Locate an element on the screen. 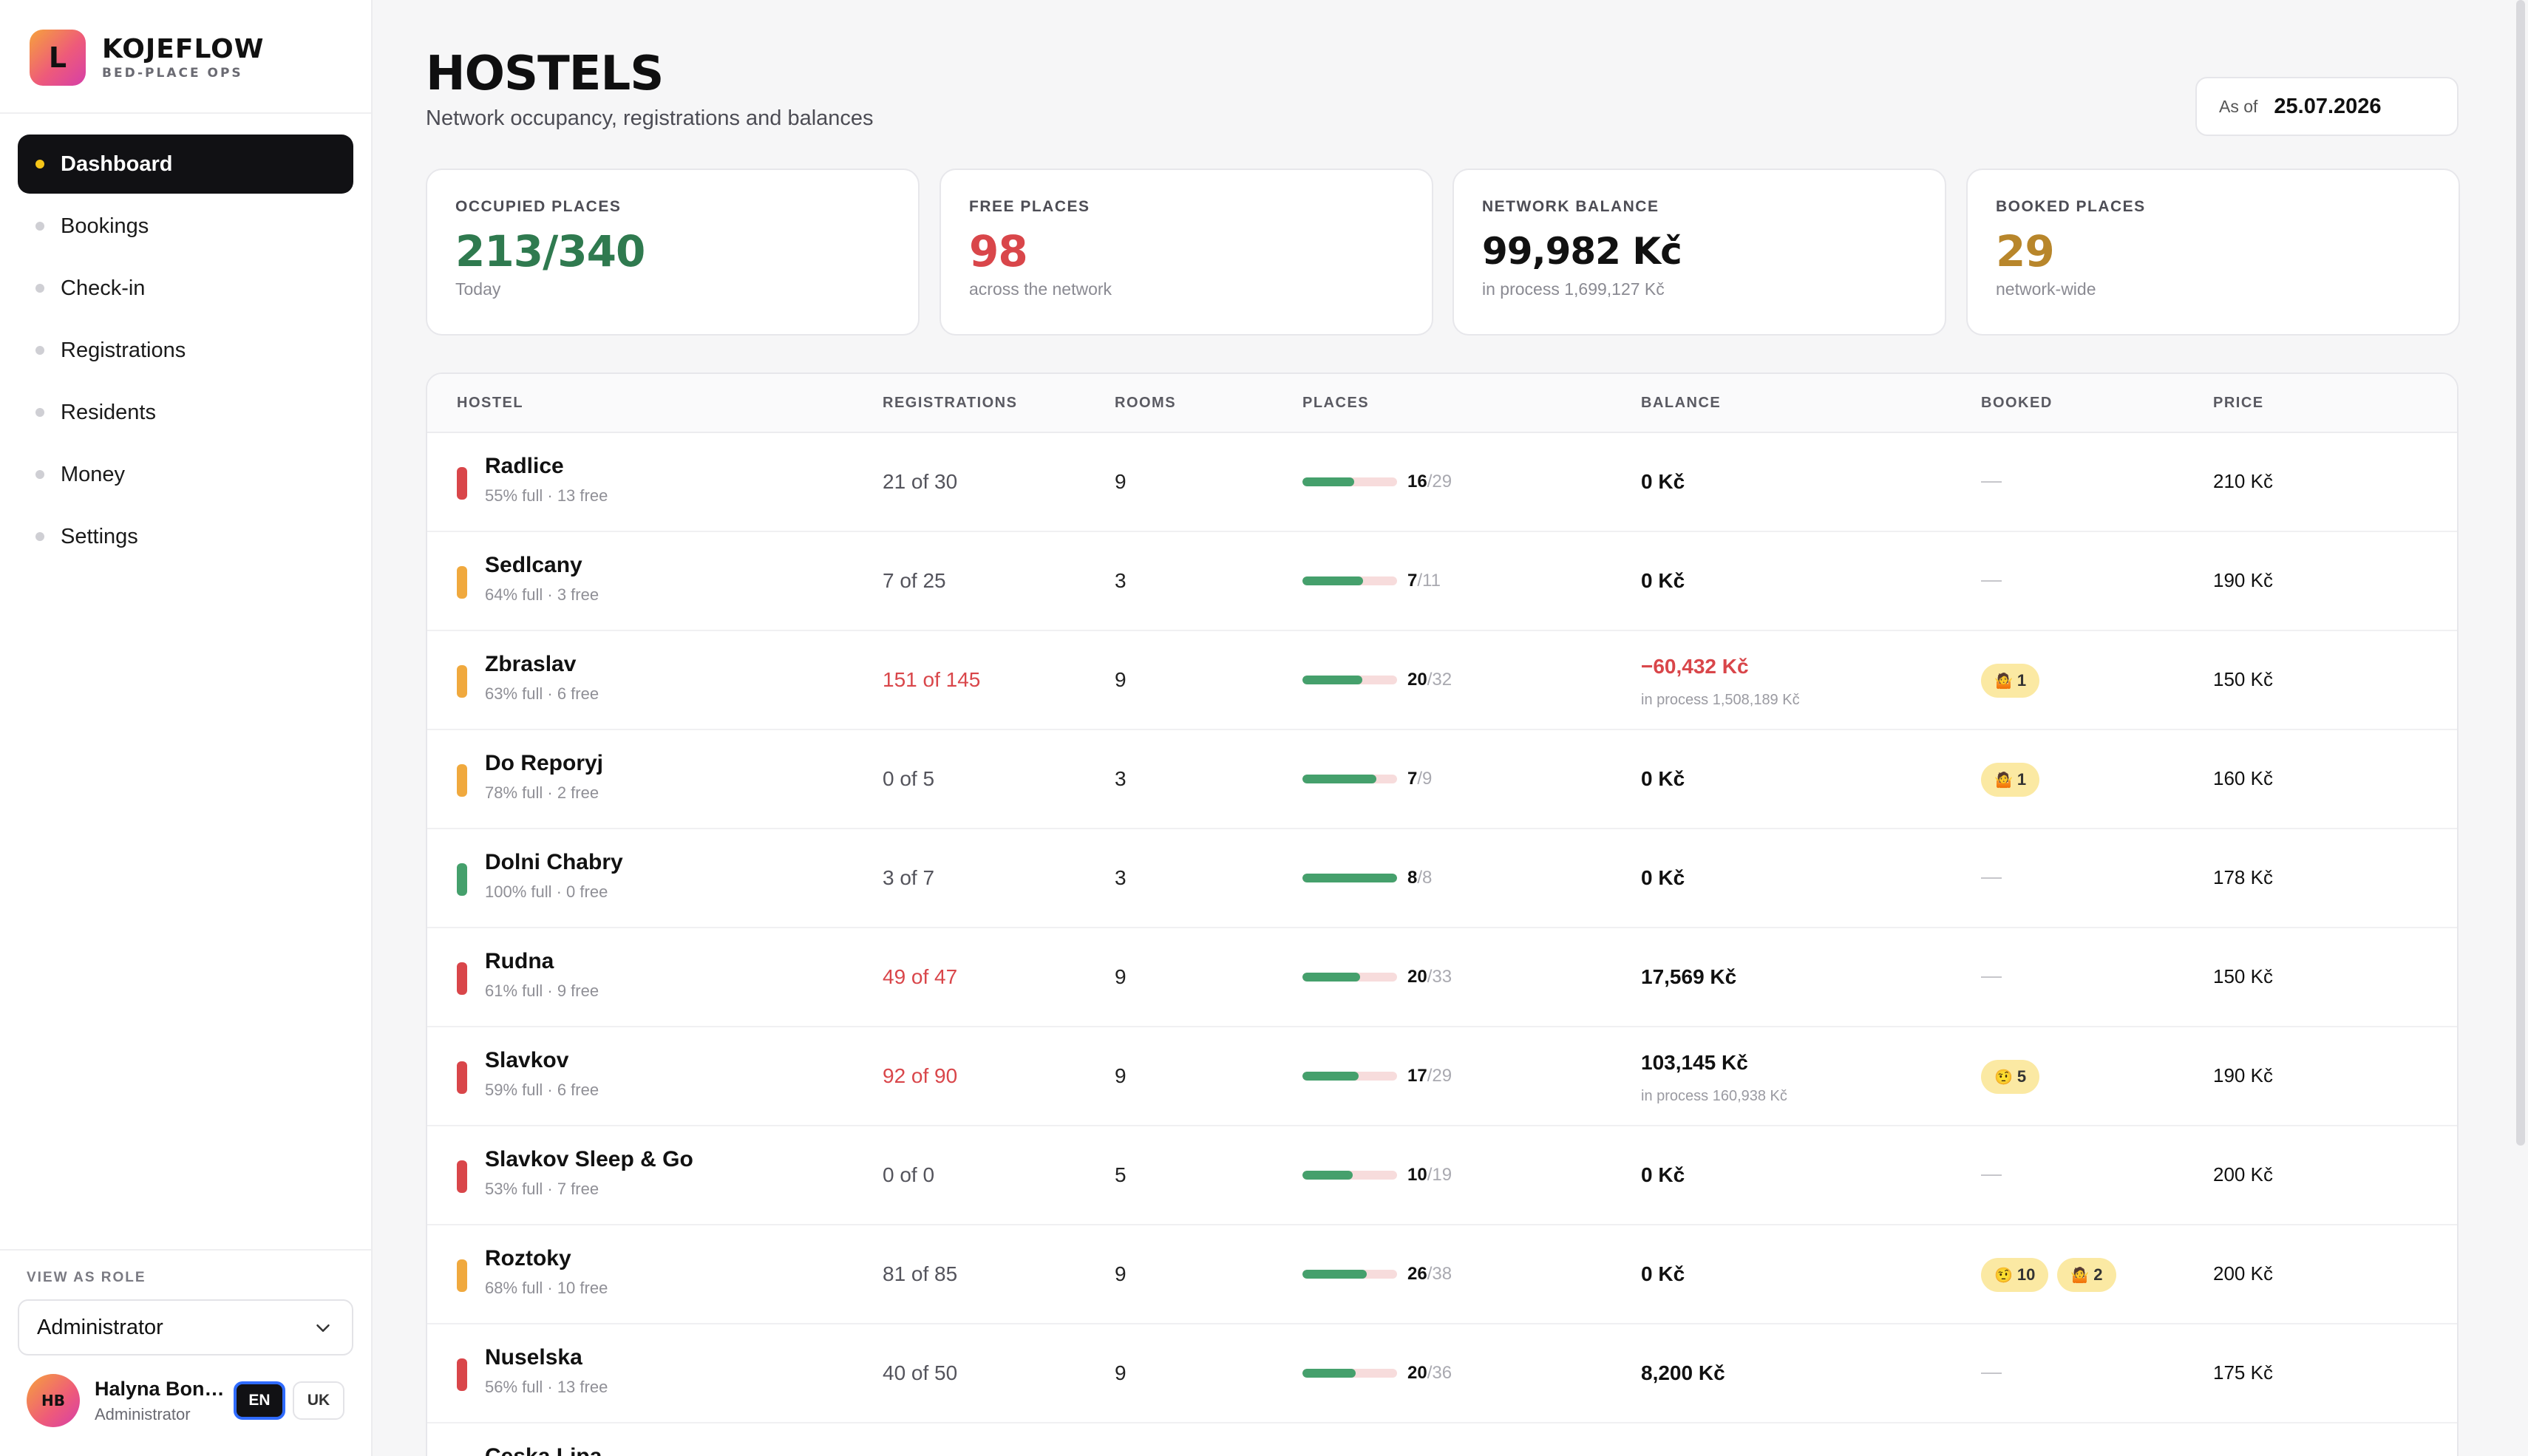  stat-label: OCCUPIED PLACES is located at coordinates (539, 206).